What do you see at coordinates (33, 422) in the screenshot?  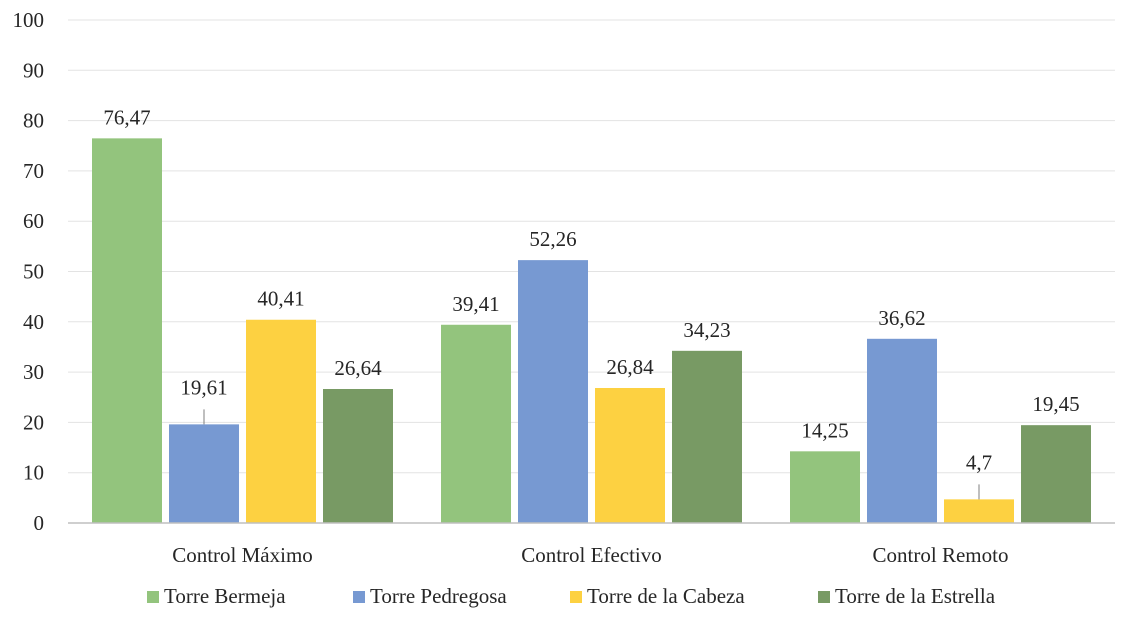 I see `y-tick-label: 20` at bounding box center [33, 422].